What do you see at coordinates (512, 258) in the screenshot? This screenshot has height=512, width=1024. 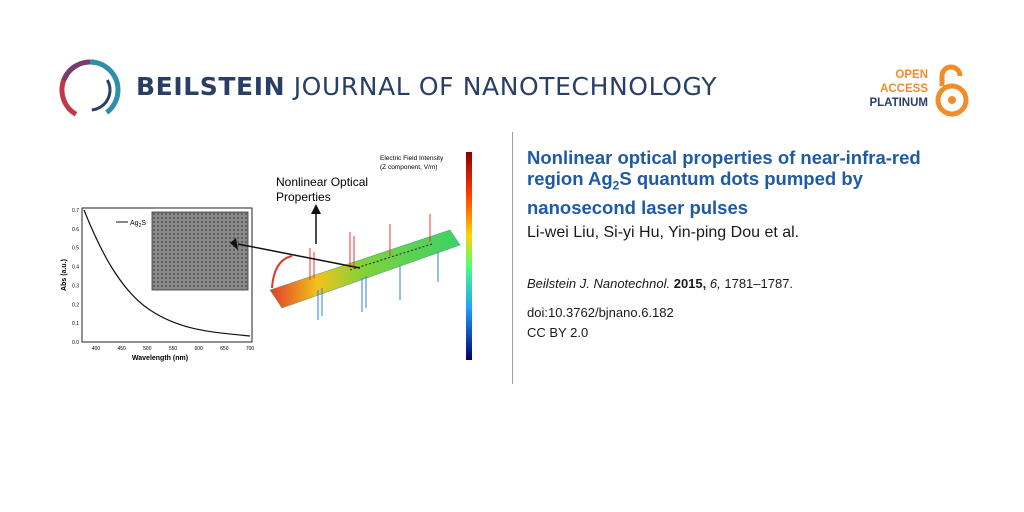 I see `vertical-divider` at bounding box center [512, 258].